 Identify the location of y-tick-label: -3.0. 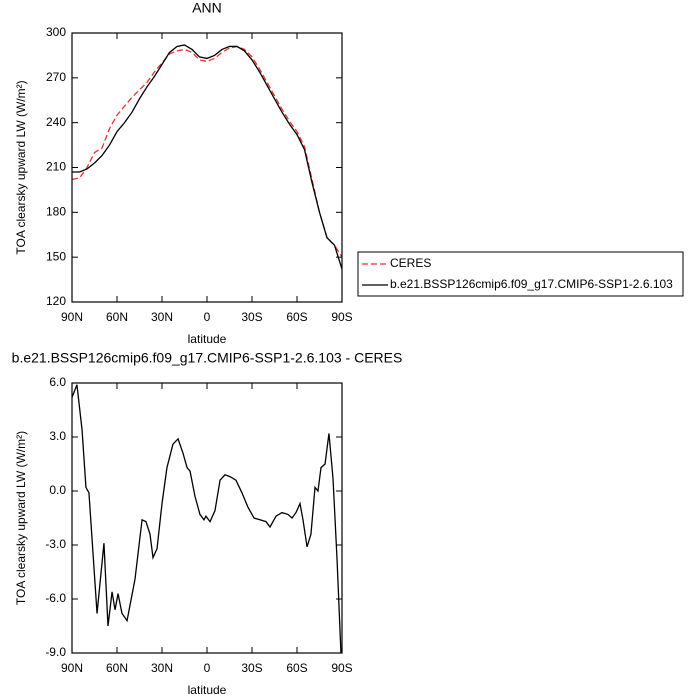
(55, 544).